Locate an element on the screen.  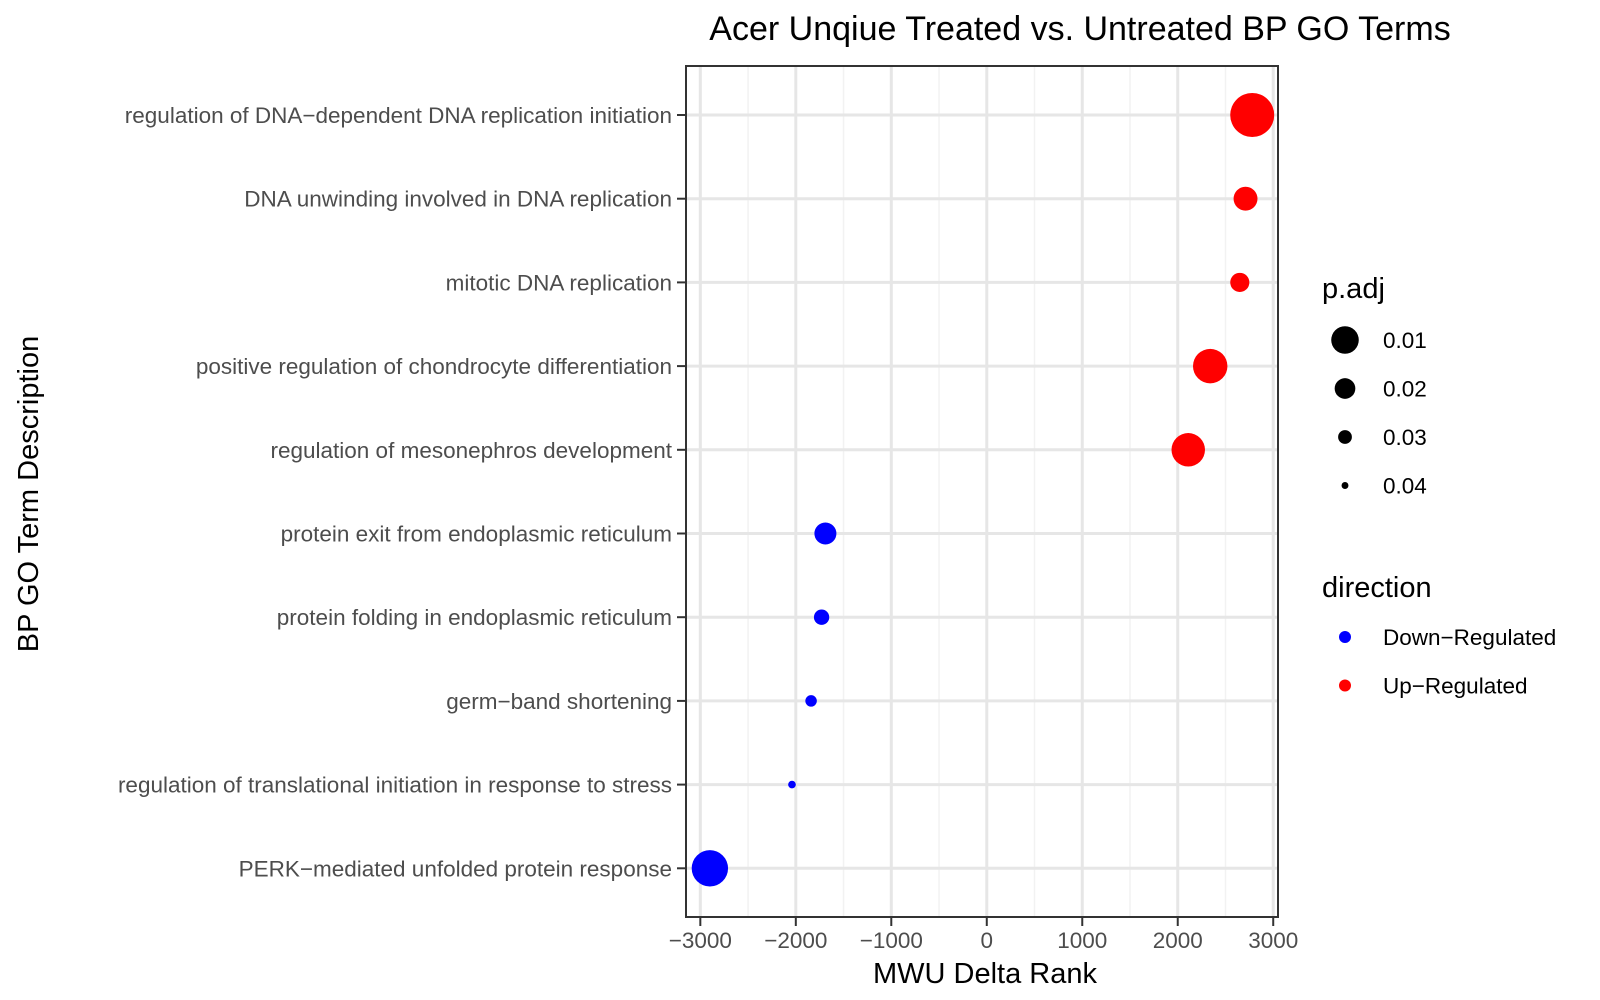
x-axis: −3000 −2000 −1000 0 1000 2000 3000 is located at coordinates (983, 935).